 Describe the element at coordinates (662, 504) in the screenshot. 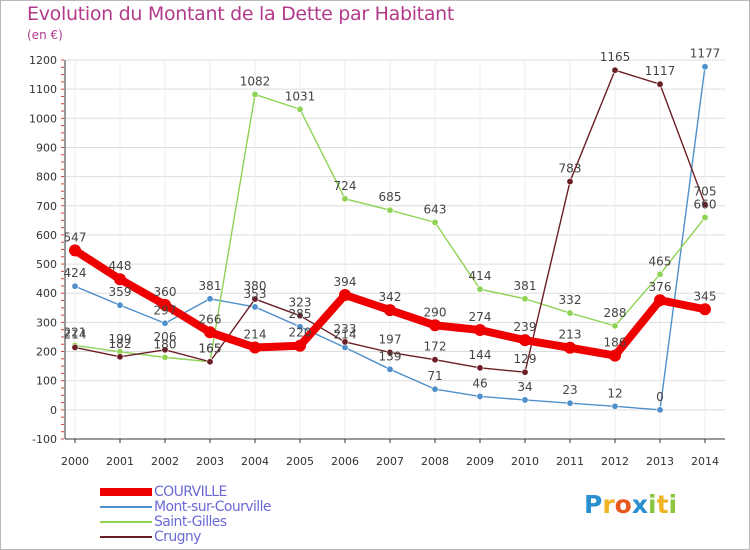

I see `logo-letter: t` at that location.